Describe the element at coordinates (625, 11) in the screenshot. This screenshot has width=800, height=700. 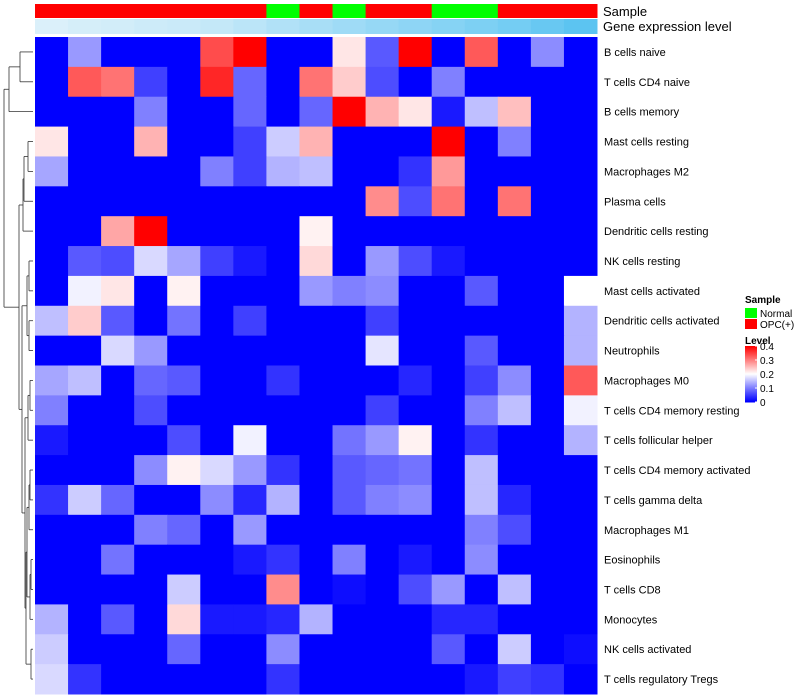
I see `sample-annotation-label: Sample` at that location.